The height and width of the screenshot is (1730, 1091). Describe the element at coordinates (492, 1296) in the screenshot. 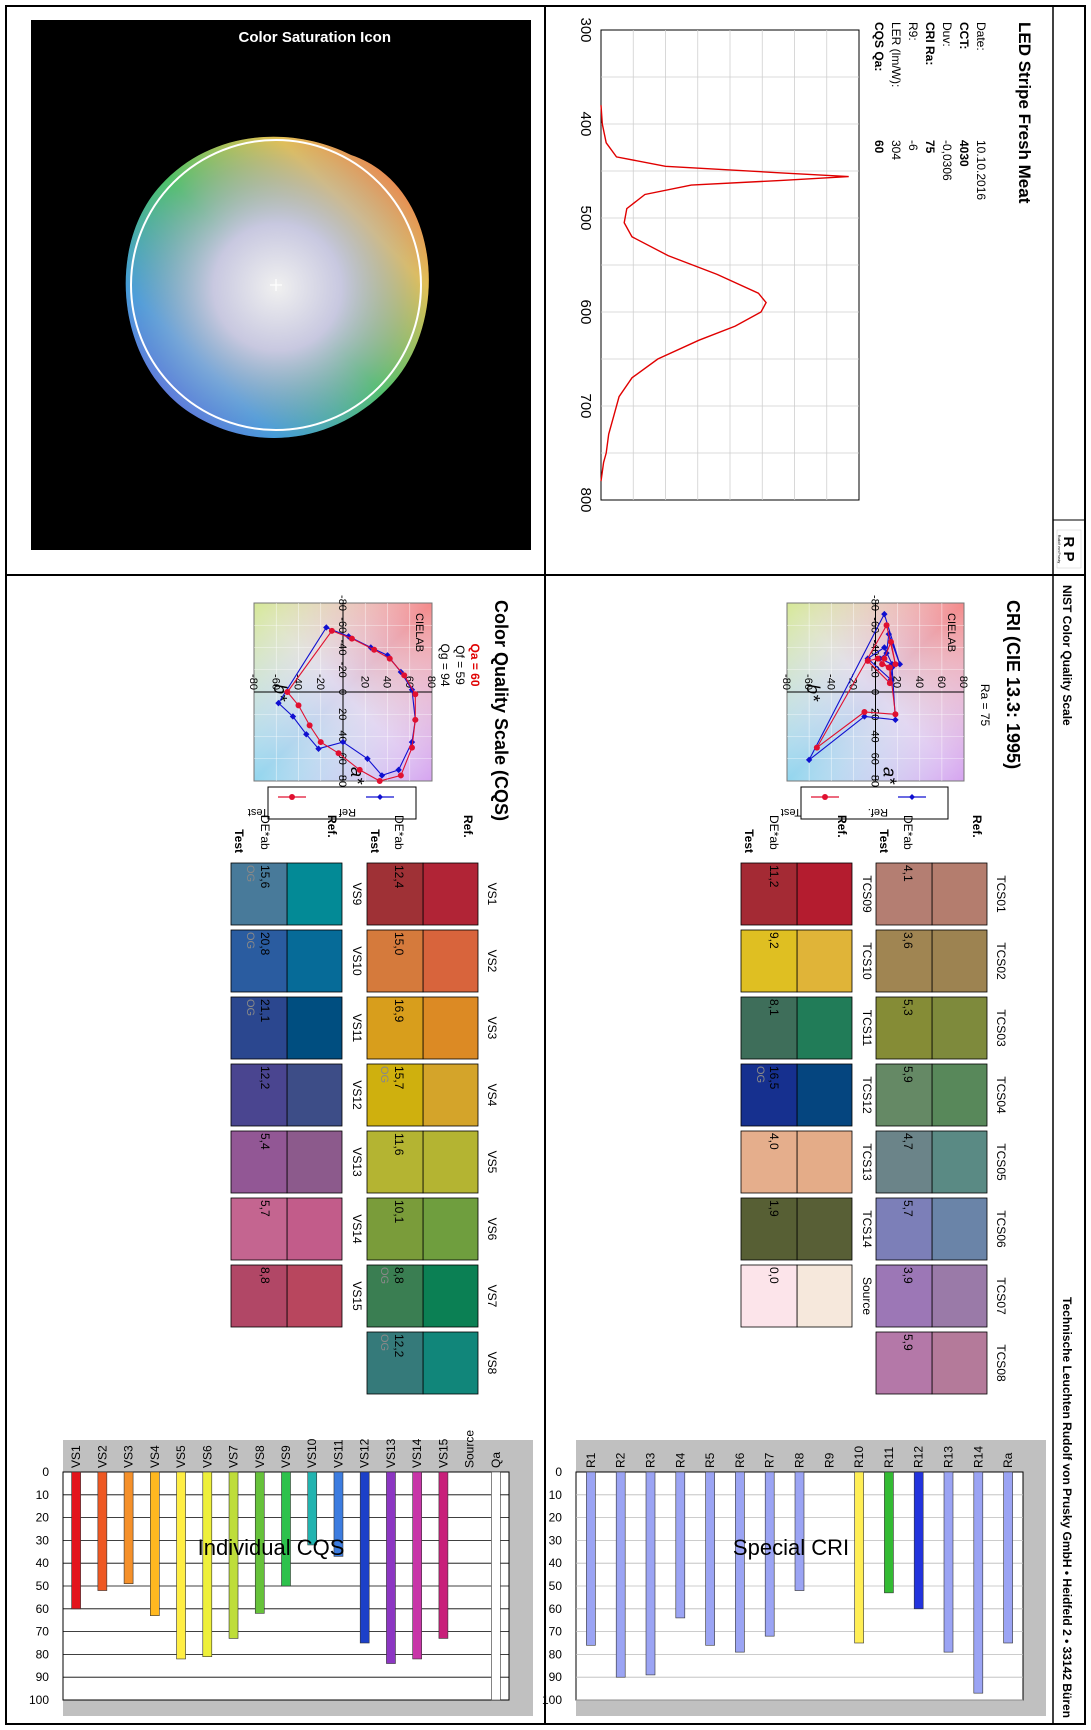

I see `swatch-name: VS7` at that location.